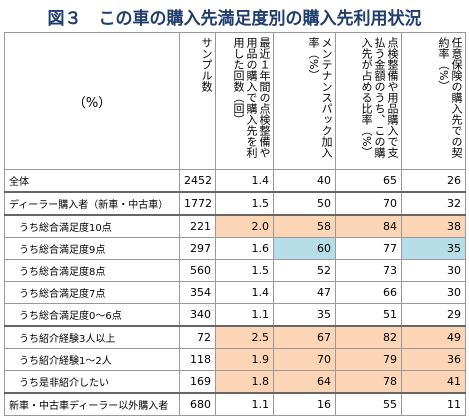 This screenshot has width=469, height=416. What do you see at coordinates (197, 226) in the screenshot?
I see `value-cell: 221` at bounding box center [197, 226].